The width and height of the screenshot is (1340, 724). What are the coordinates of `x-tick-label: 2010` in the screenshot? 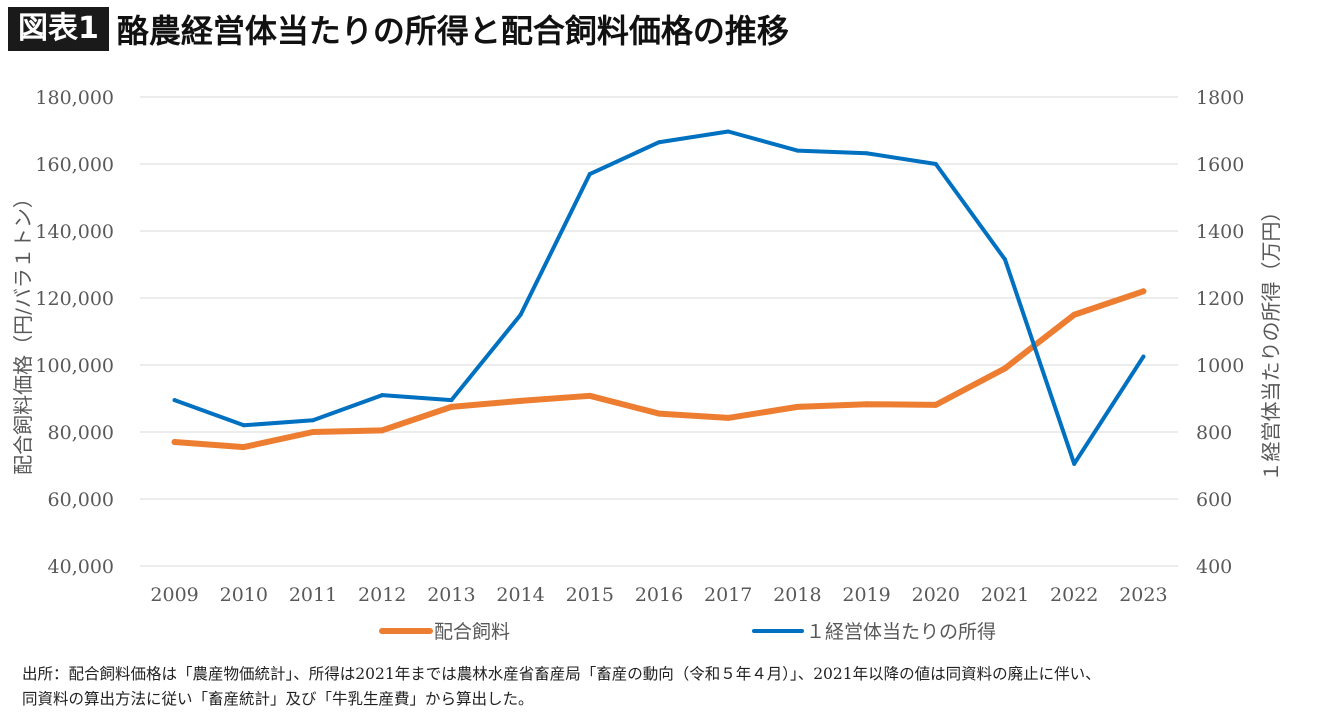 It's located at (244, 595).